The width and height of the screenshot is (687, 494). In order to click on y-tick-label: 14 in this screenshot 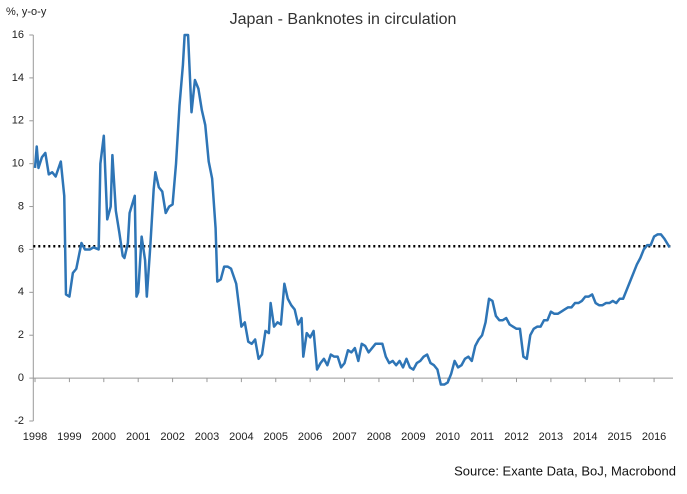, I will do `click(18, 78)`.